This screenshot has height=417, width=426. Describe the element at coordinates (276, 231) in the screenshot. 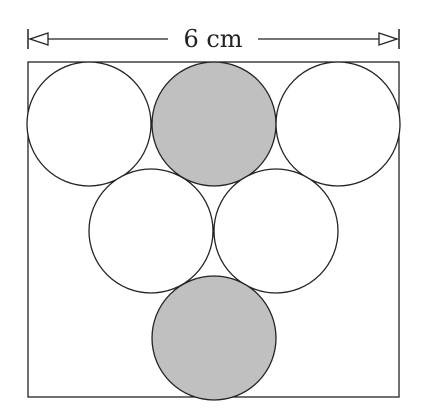

I see `circle-middle-right` at that location.